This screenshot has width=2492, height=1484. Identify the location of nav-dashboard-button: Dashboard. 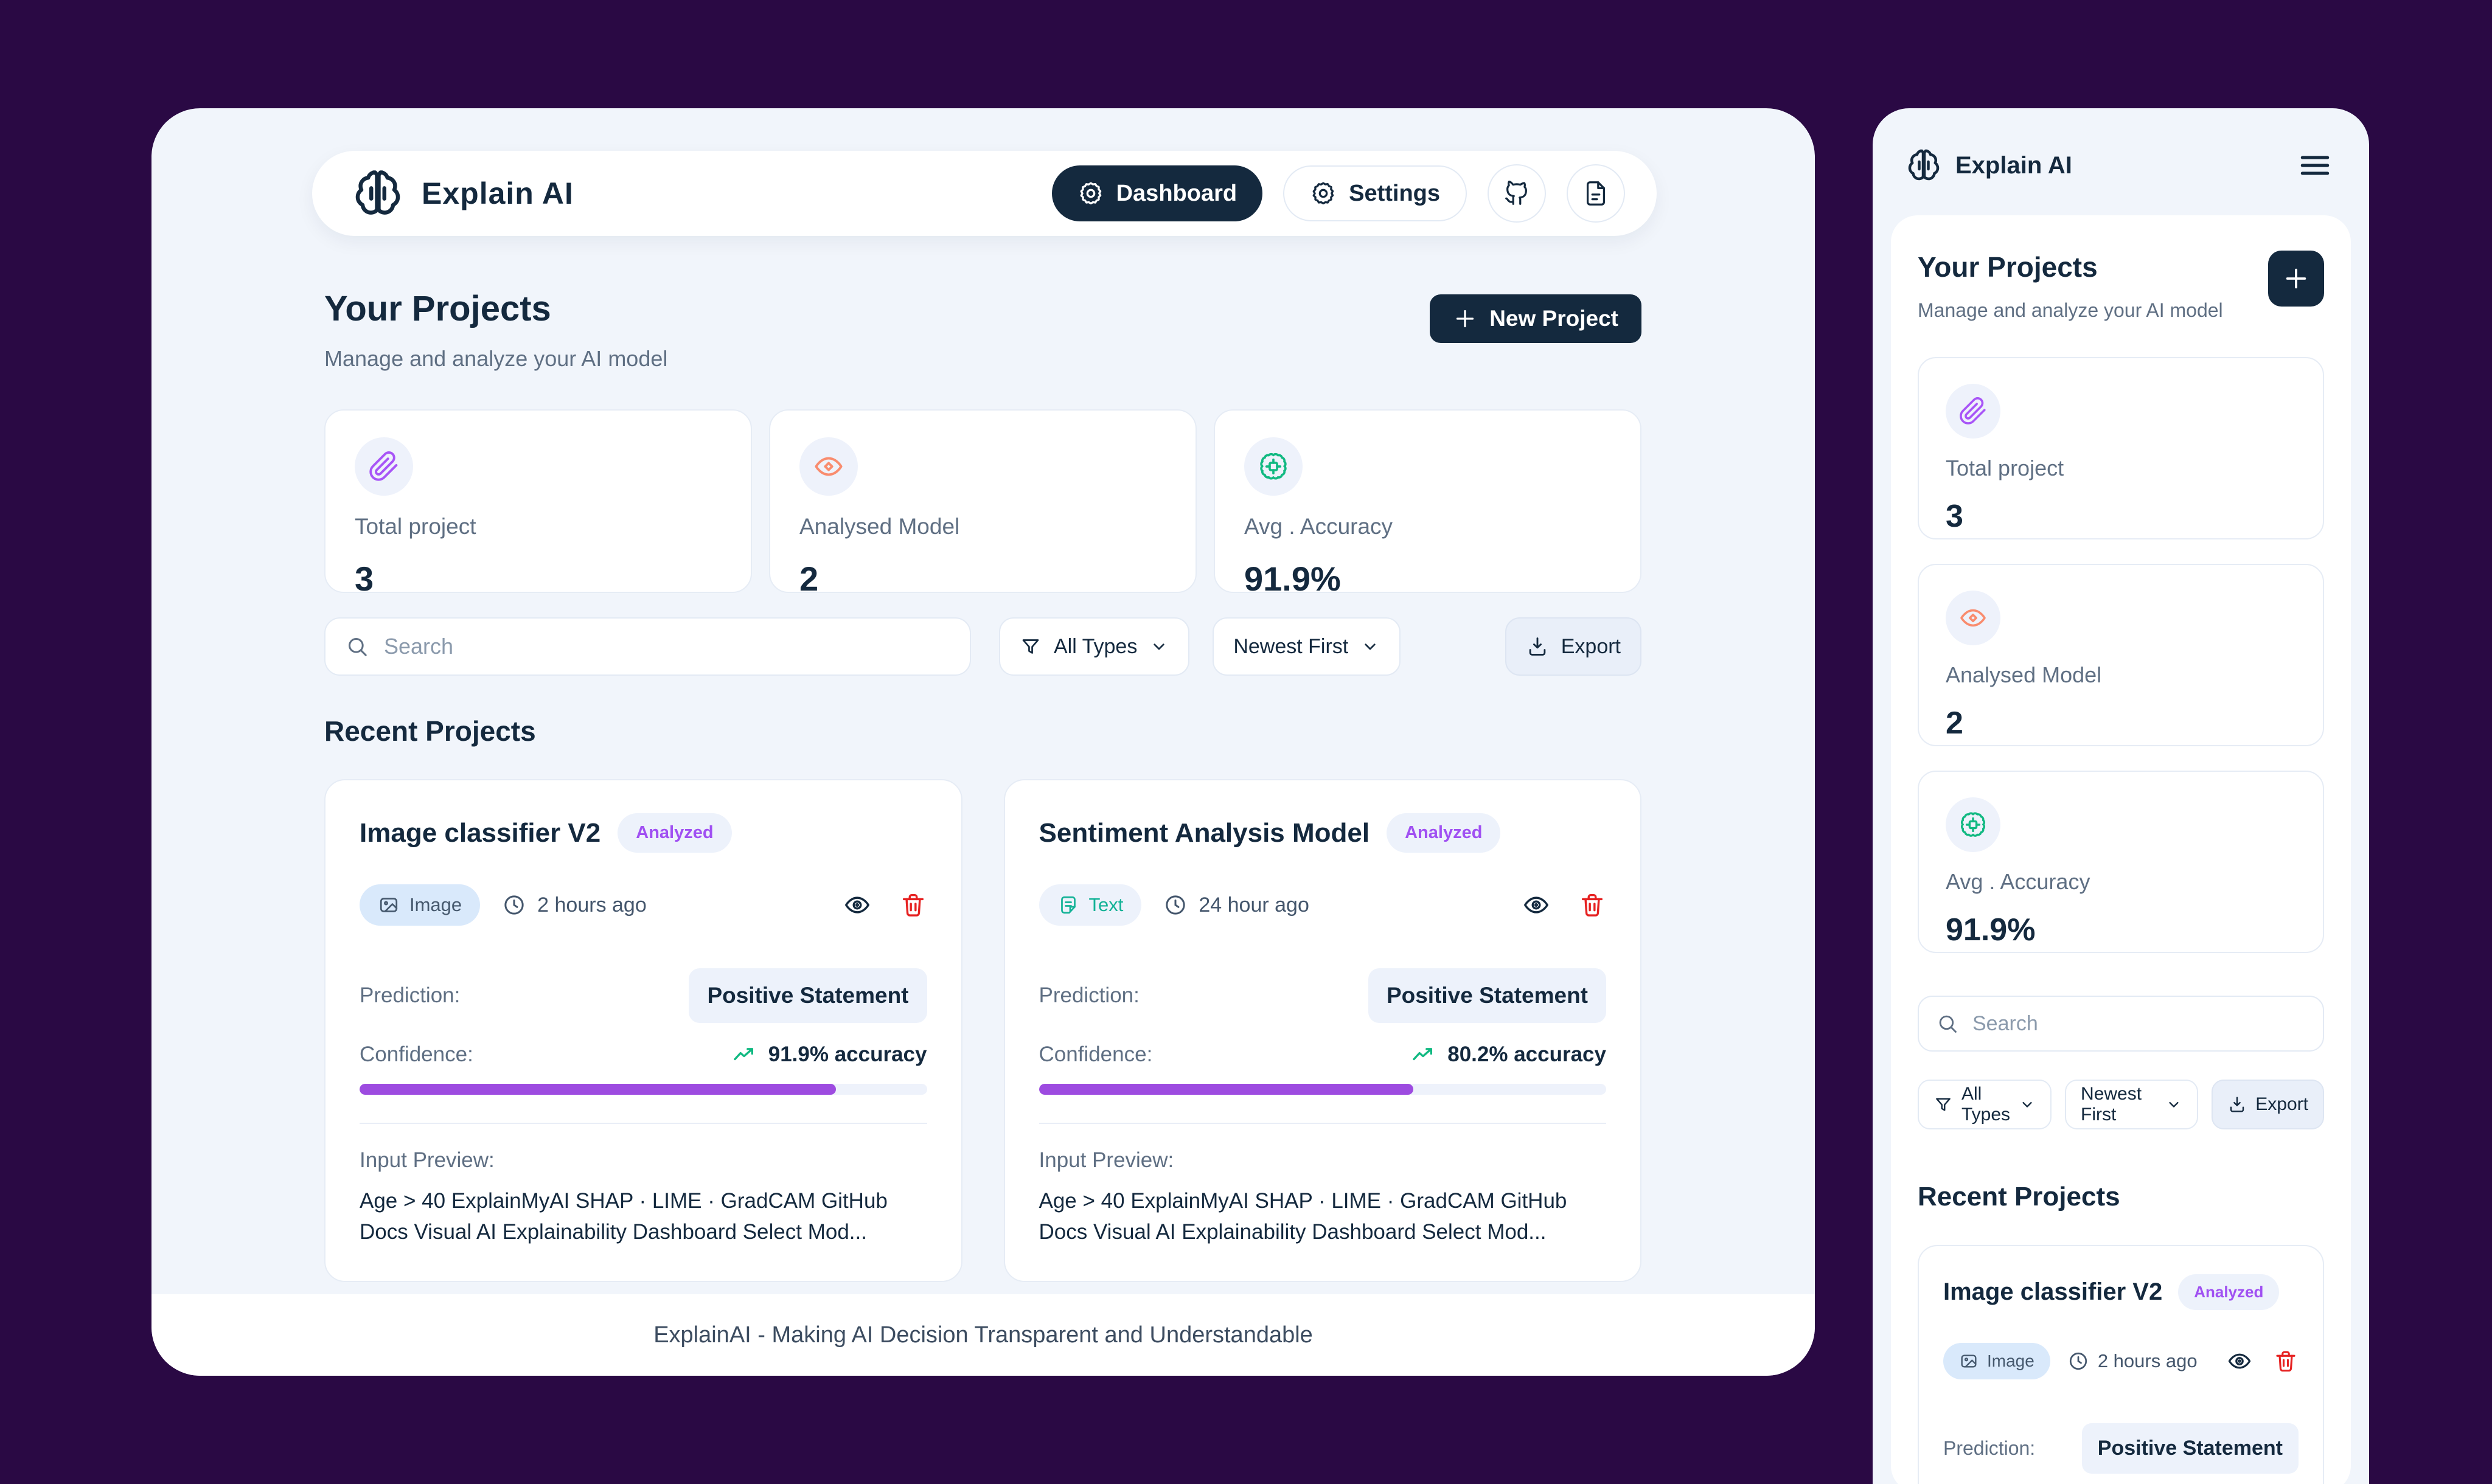
(1157, 193).